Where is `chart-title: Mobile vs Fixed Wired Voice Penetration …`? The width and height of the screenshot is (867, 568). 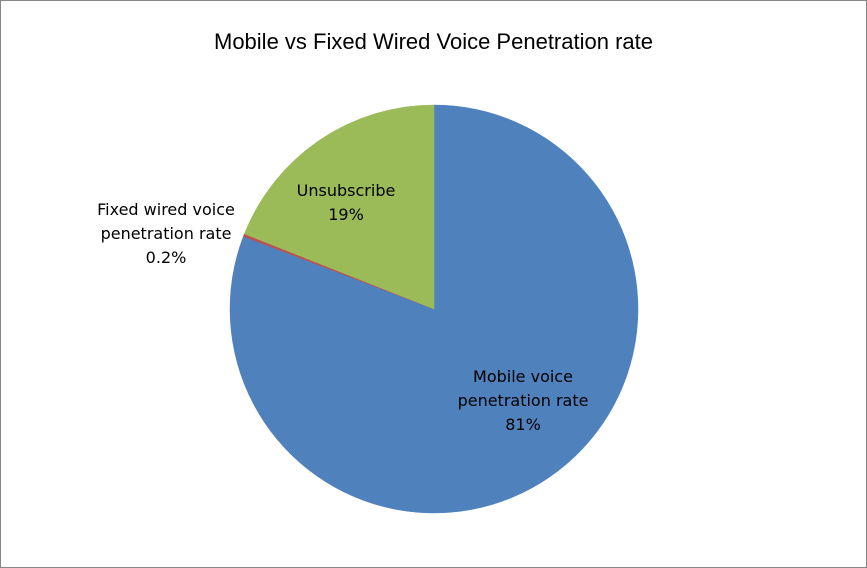
chart-title: Mobile vs Fixed Wired Voice Penetration … is located at coordinates (433, 41).